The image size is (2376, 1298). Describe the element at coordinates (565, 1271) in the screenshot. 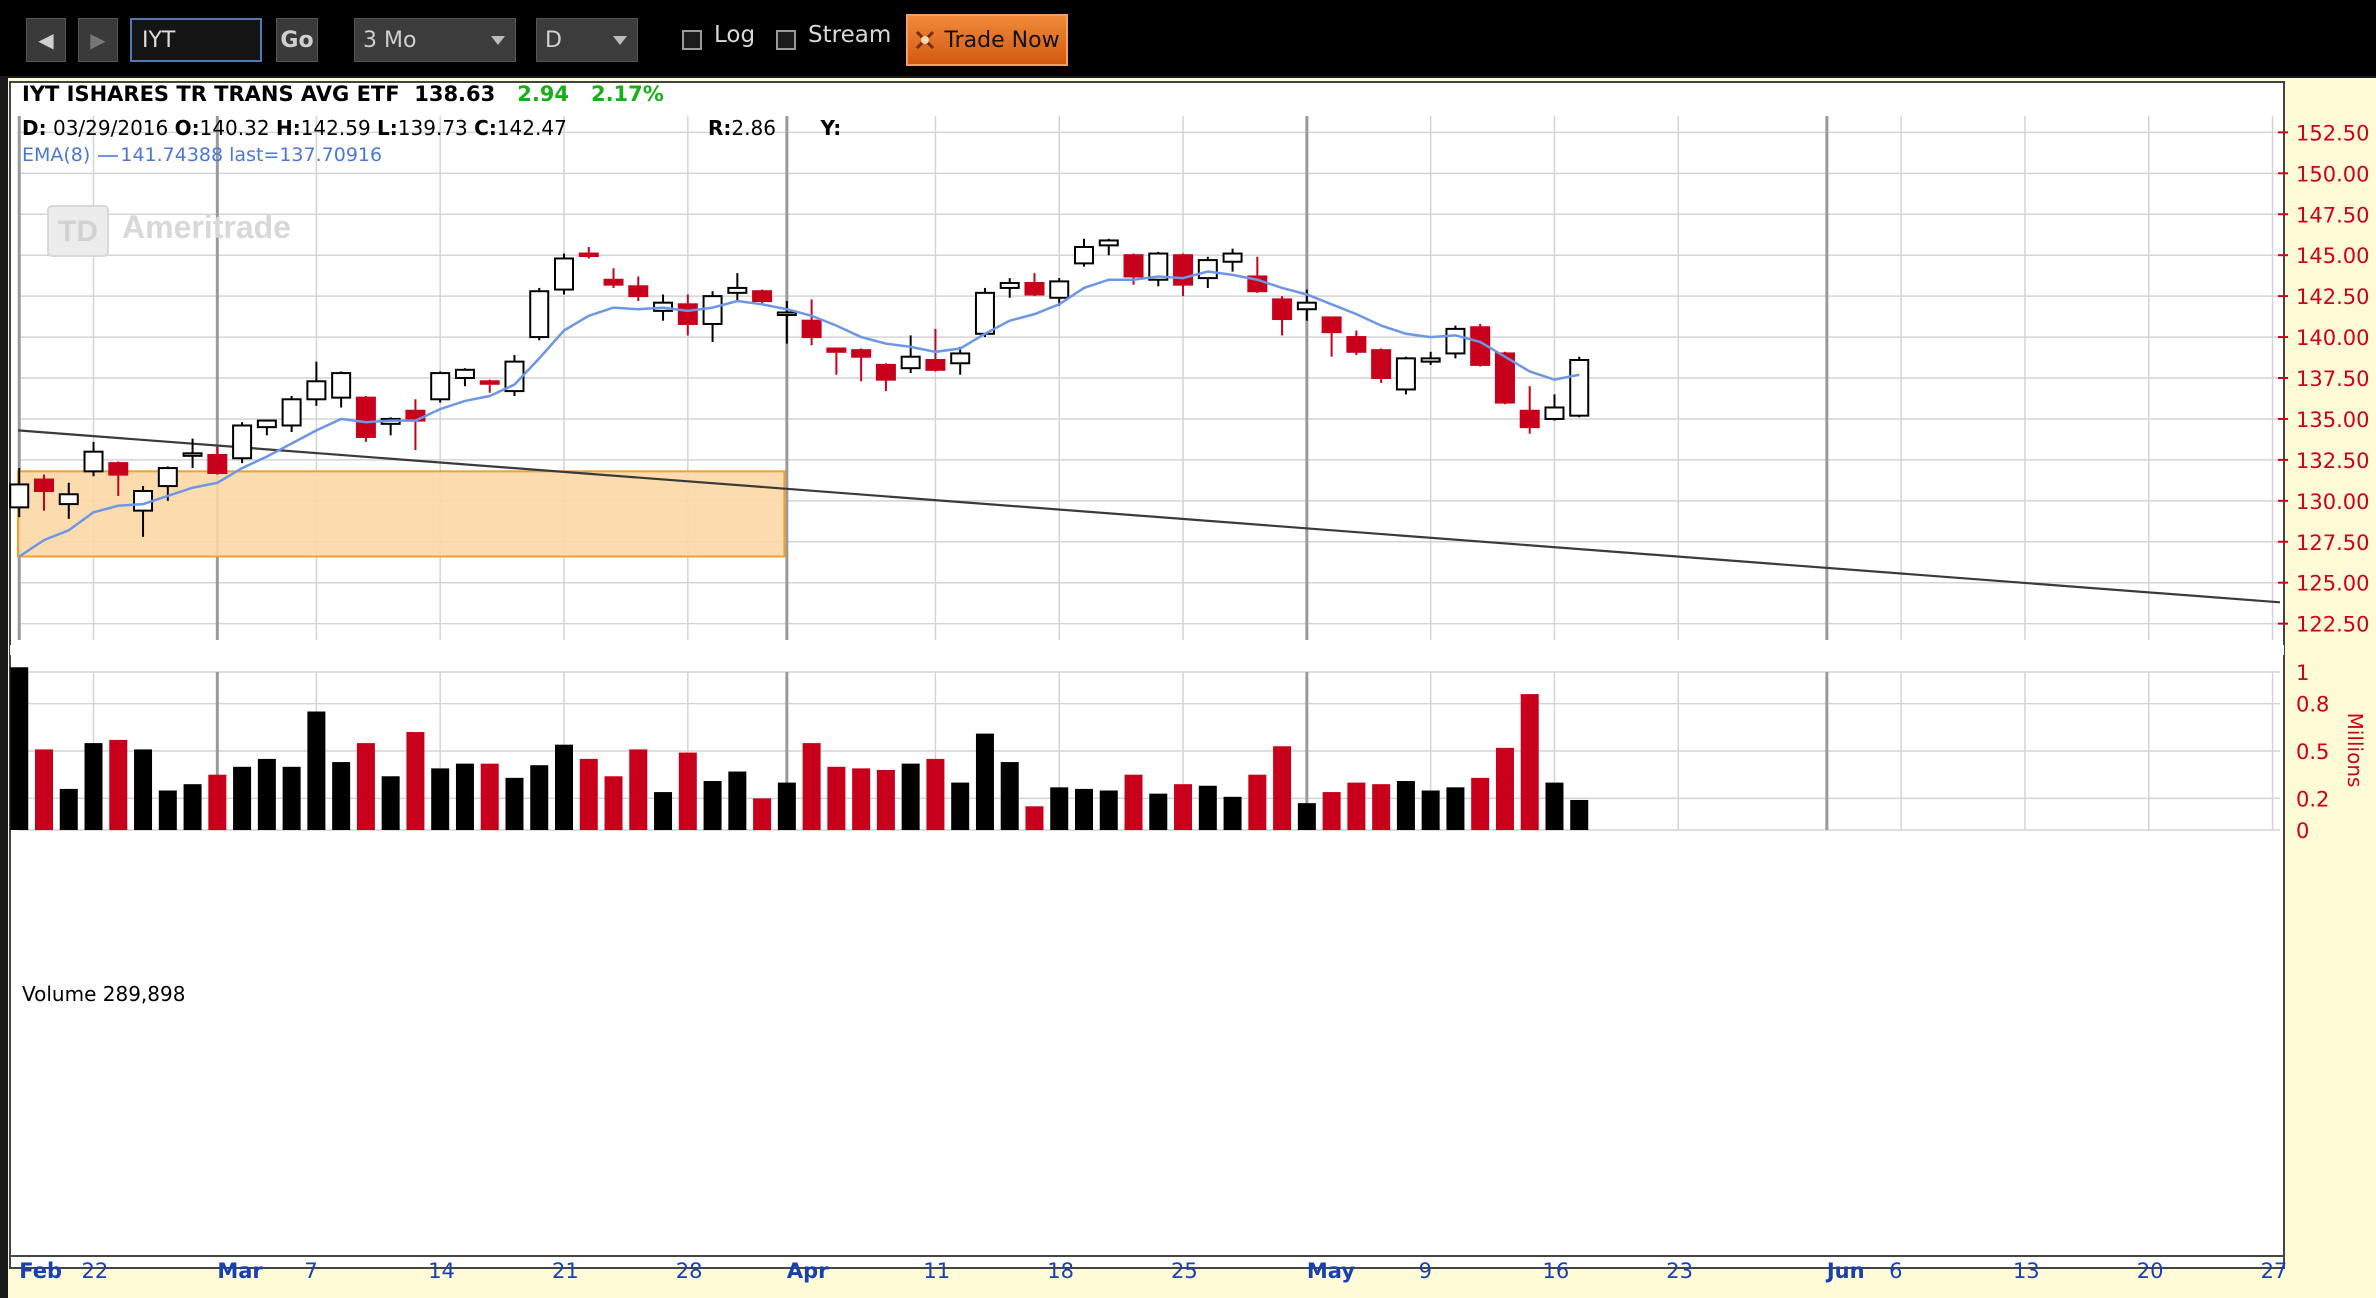

I see `x-tick-label: 21` at that location.